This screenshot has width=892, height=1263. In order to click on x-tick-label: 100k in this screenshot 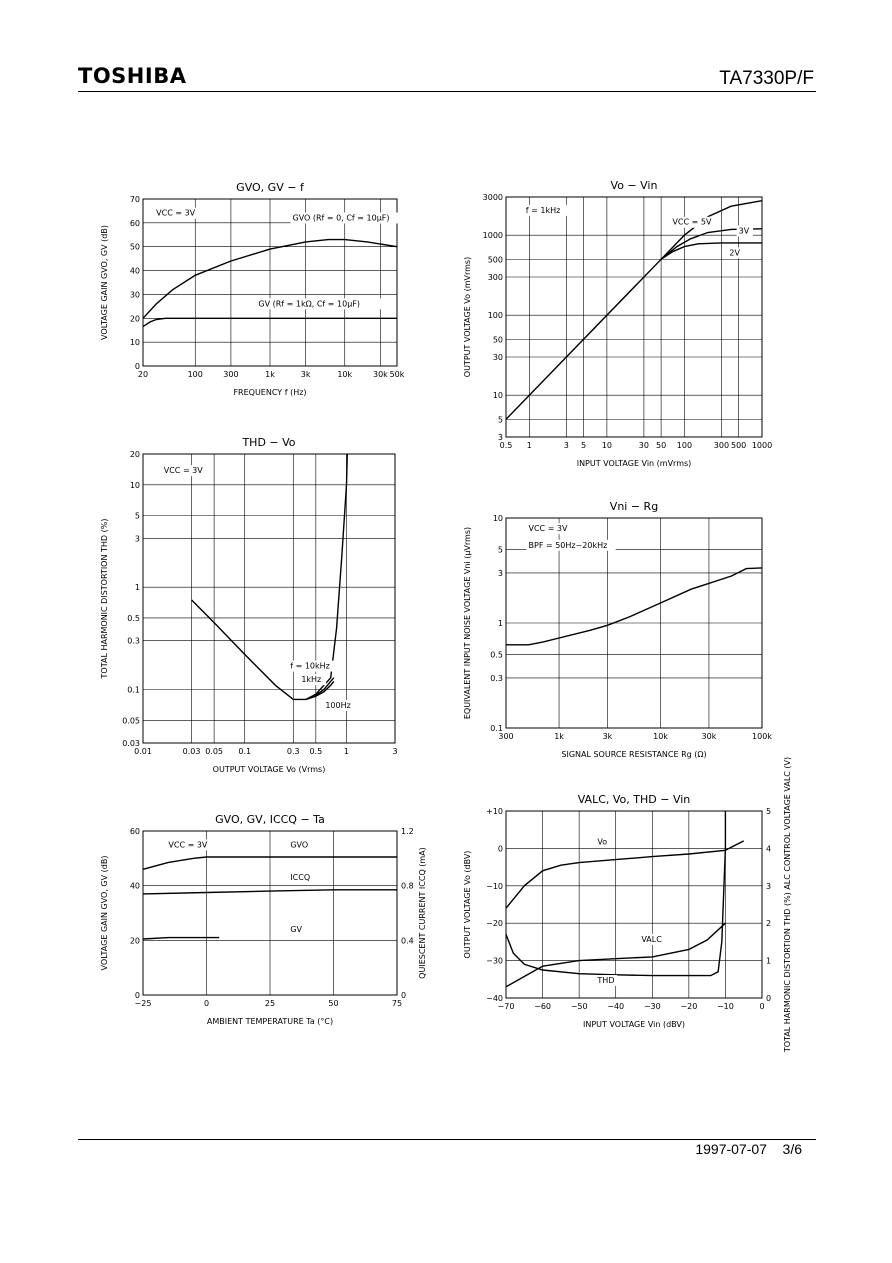, I will do `click(762, 736)`.